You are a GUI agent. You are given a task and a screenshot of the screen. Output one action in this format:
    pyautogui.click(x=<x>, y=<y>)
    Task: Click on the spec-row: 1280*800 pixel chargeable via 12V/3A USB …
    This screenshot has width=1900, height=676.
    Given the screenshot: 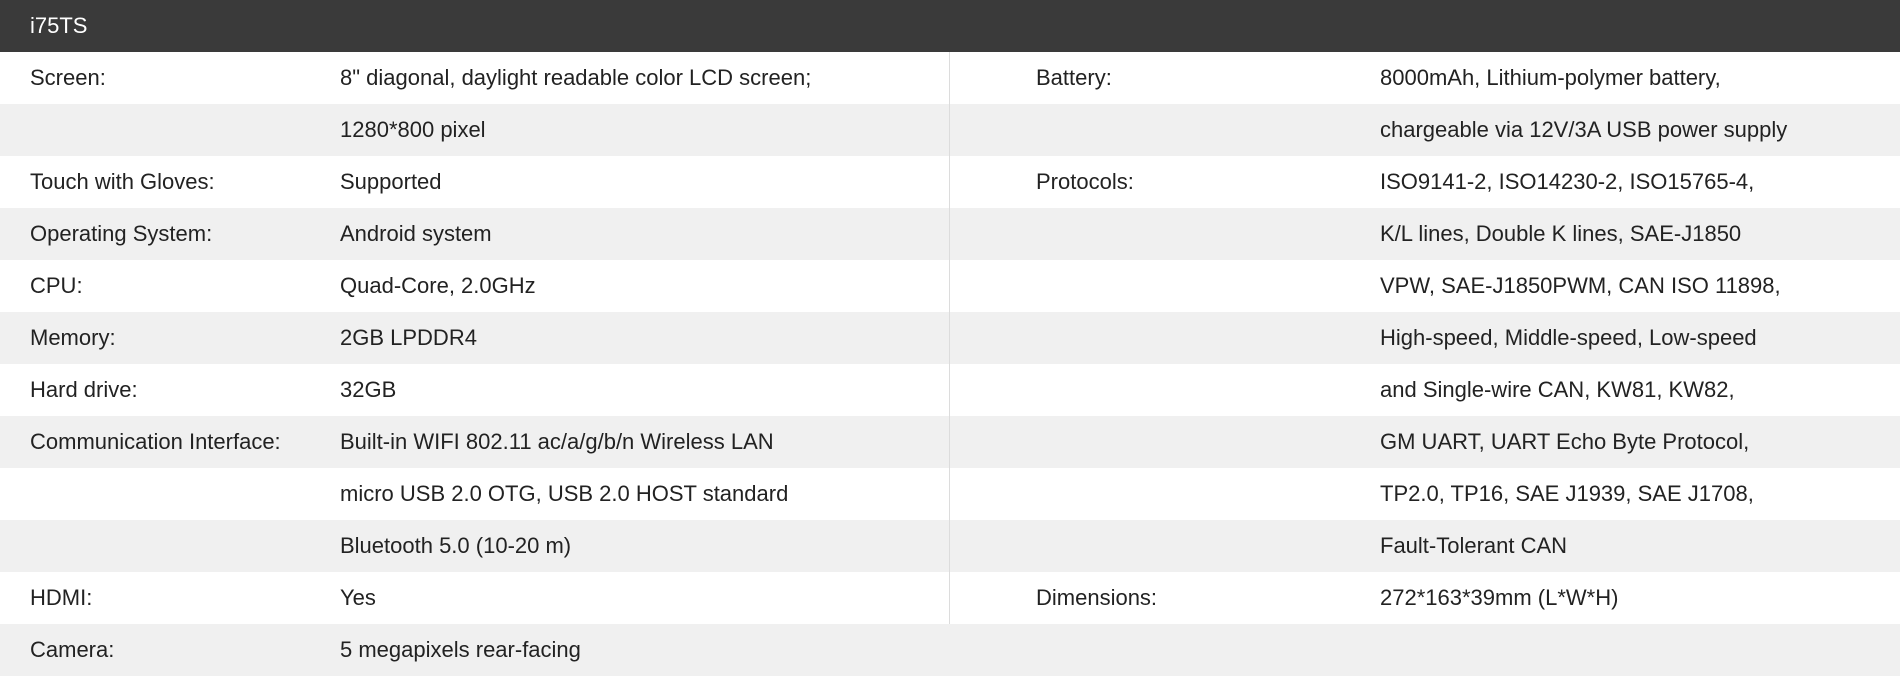 What is the action you would take?
    pyautogui.click(x=950, y=130)
    